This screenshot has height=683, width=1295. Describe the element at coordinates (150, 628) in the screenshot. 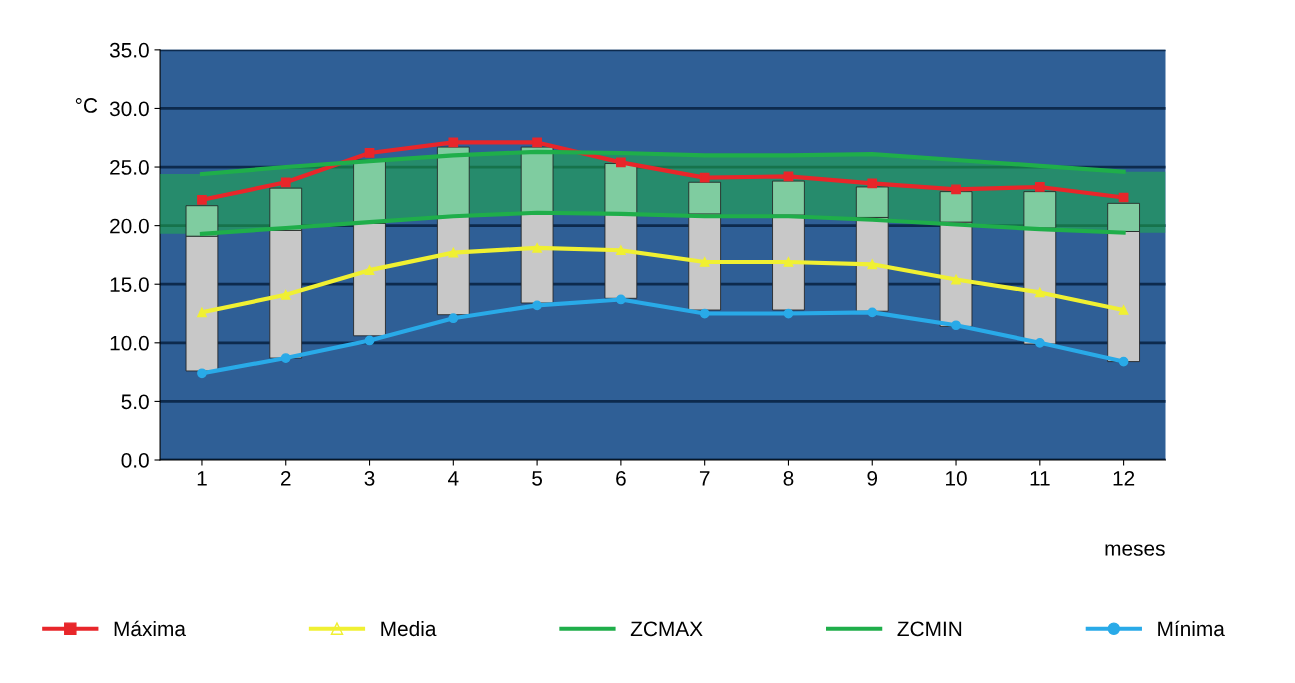

I see `legend-label: Máxima` at that location.